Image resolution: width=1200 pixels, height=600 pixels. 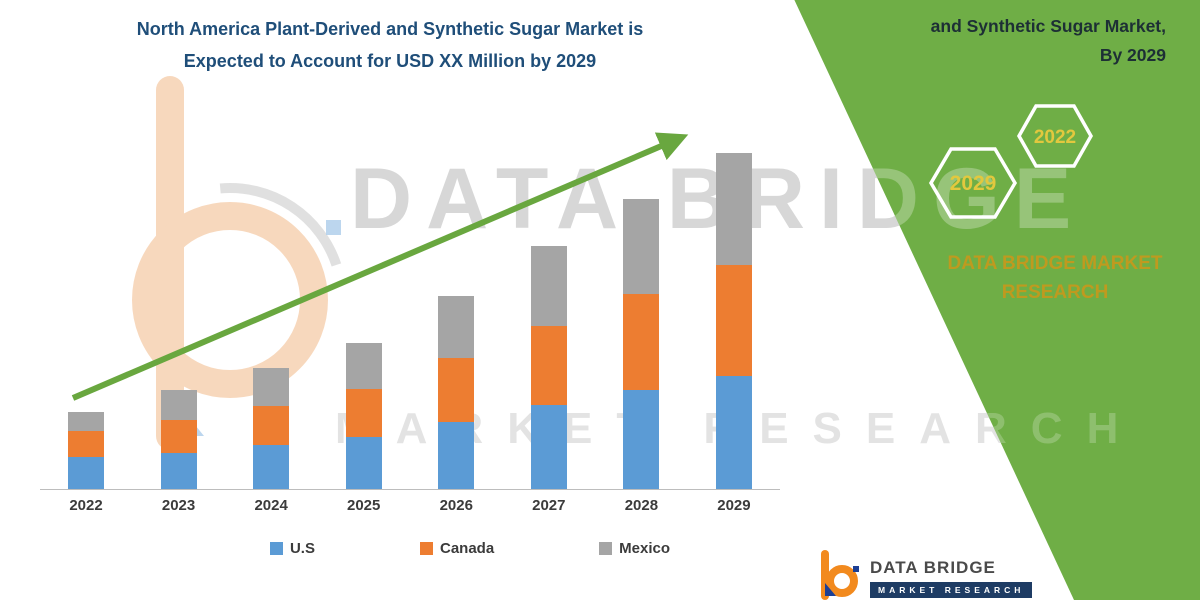 I want to click on bar-column-2022, so click(x=86, y=450).